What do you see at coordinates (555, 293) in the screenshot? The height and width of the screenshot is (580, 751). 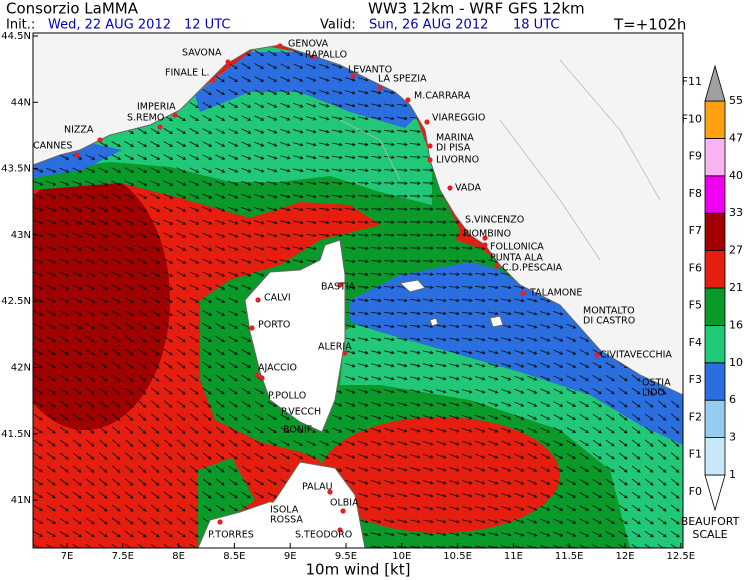 I see `place-label: TALAMONE` at bounding box center [555, 293].